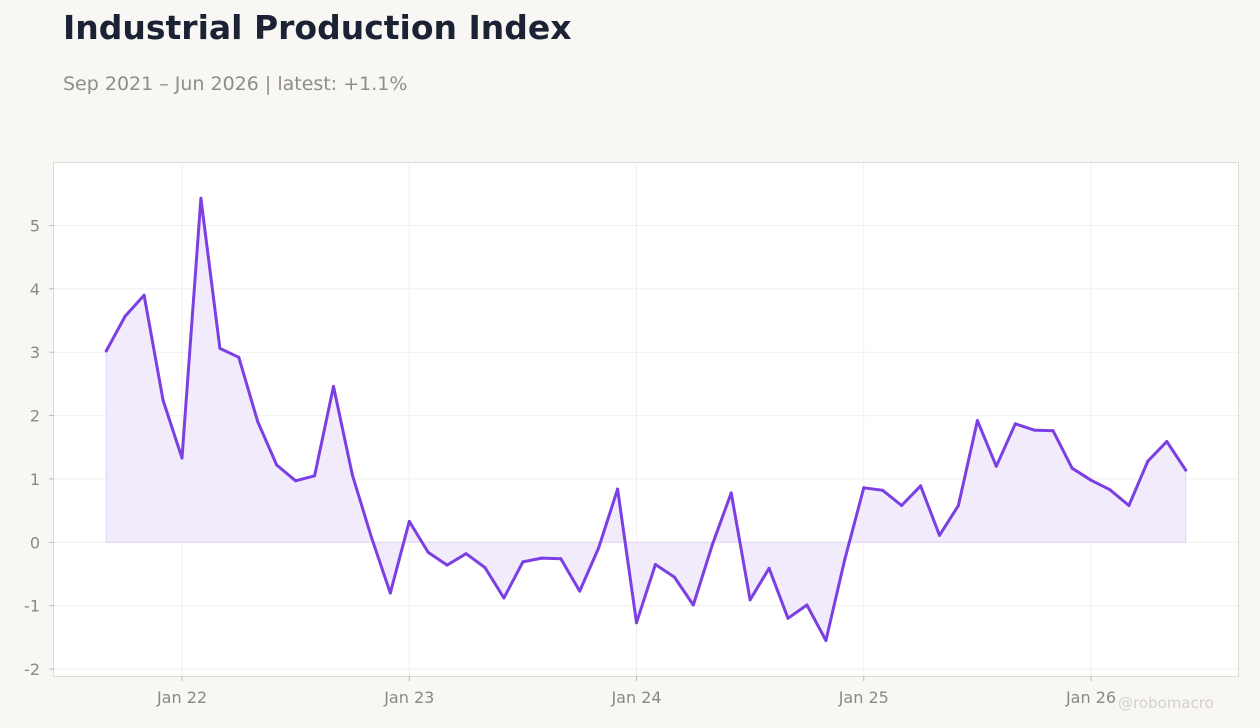 The image size is (1260, 728). Describe the element at coordinates (35, 479) in the screenshot. I see `y-tick-label: 1` at that location.